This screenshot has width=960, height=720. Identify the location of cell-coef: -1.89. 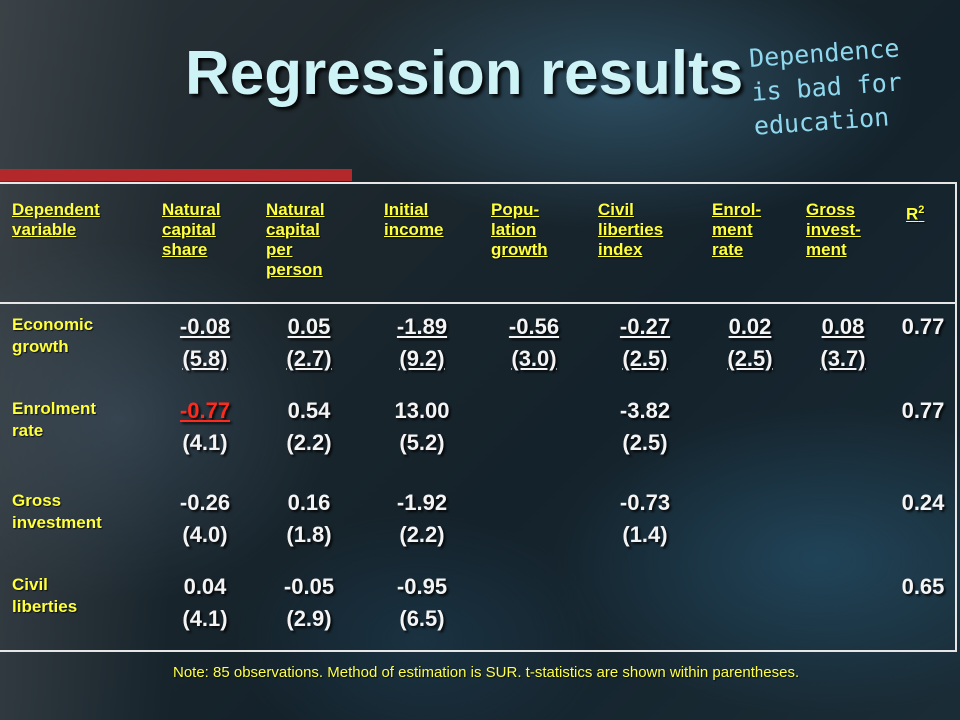
(422, 326).